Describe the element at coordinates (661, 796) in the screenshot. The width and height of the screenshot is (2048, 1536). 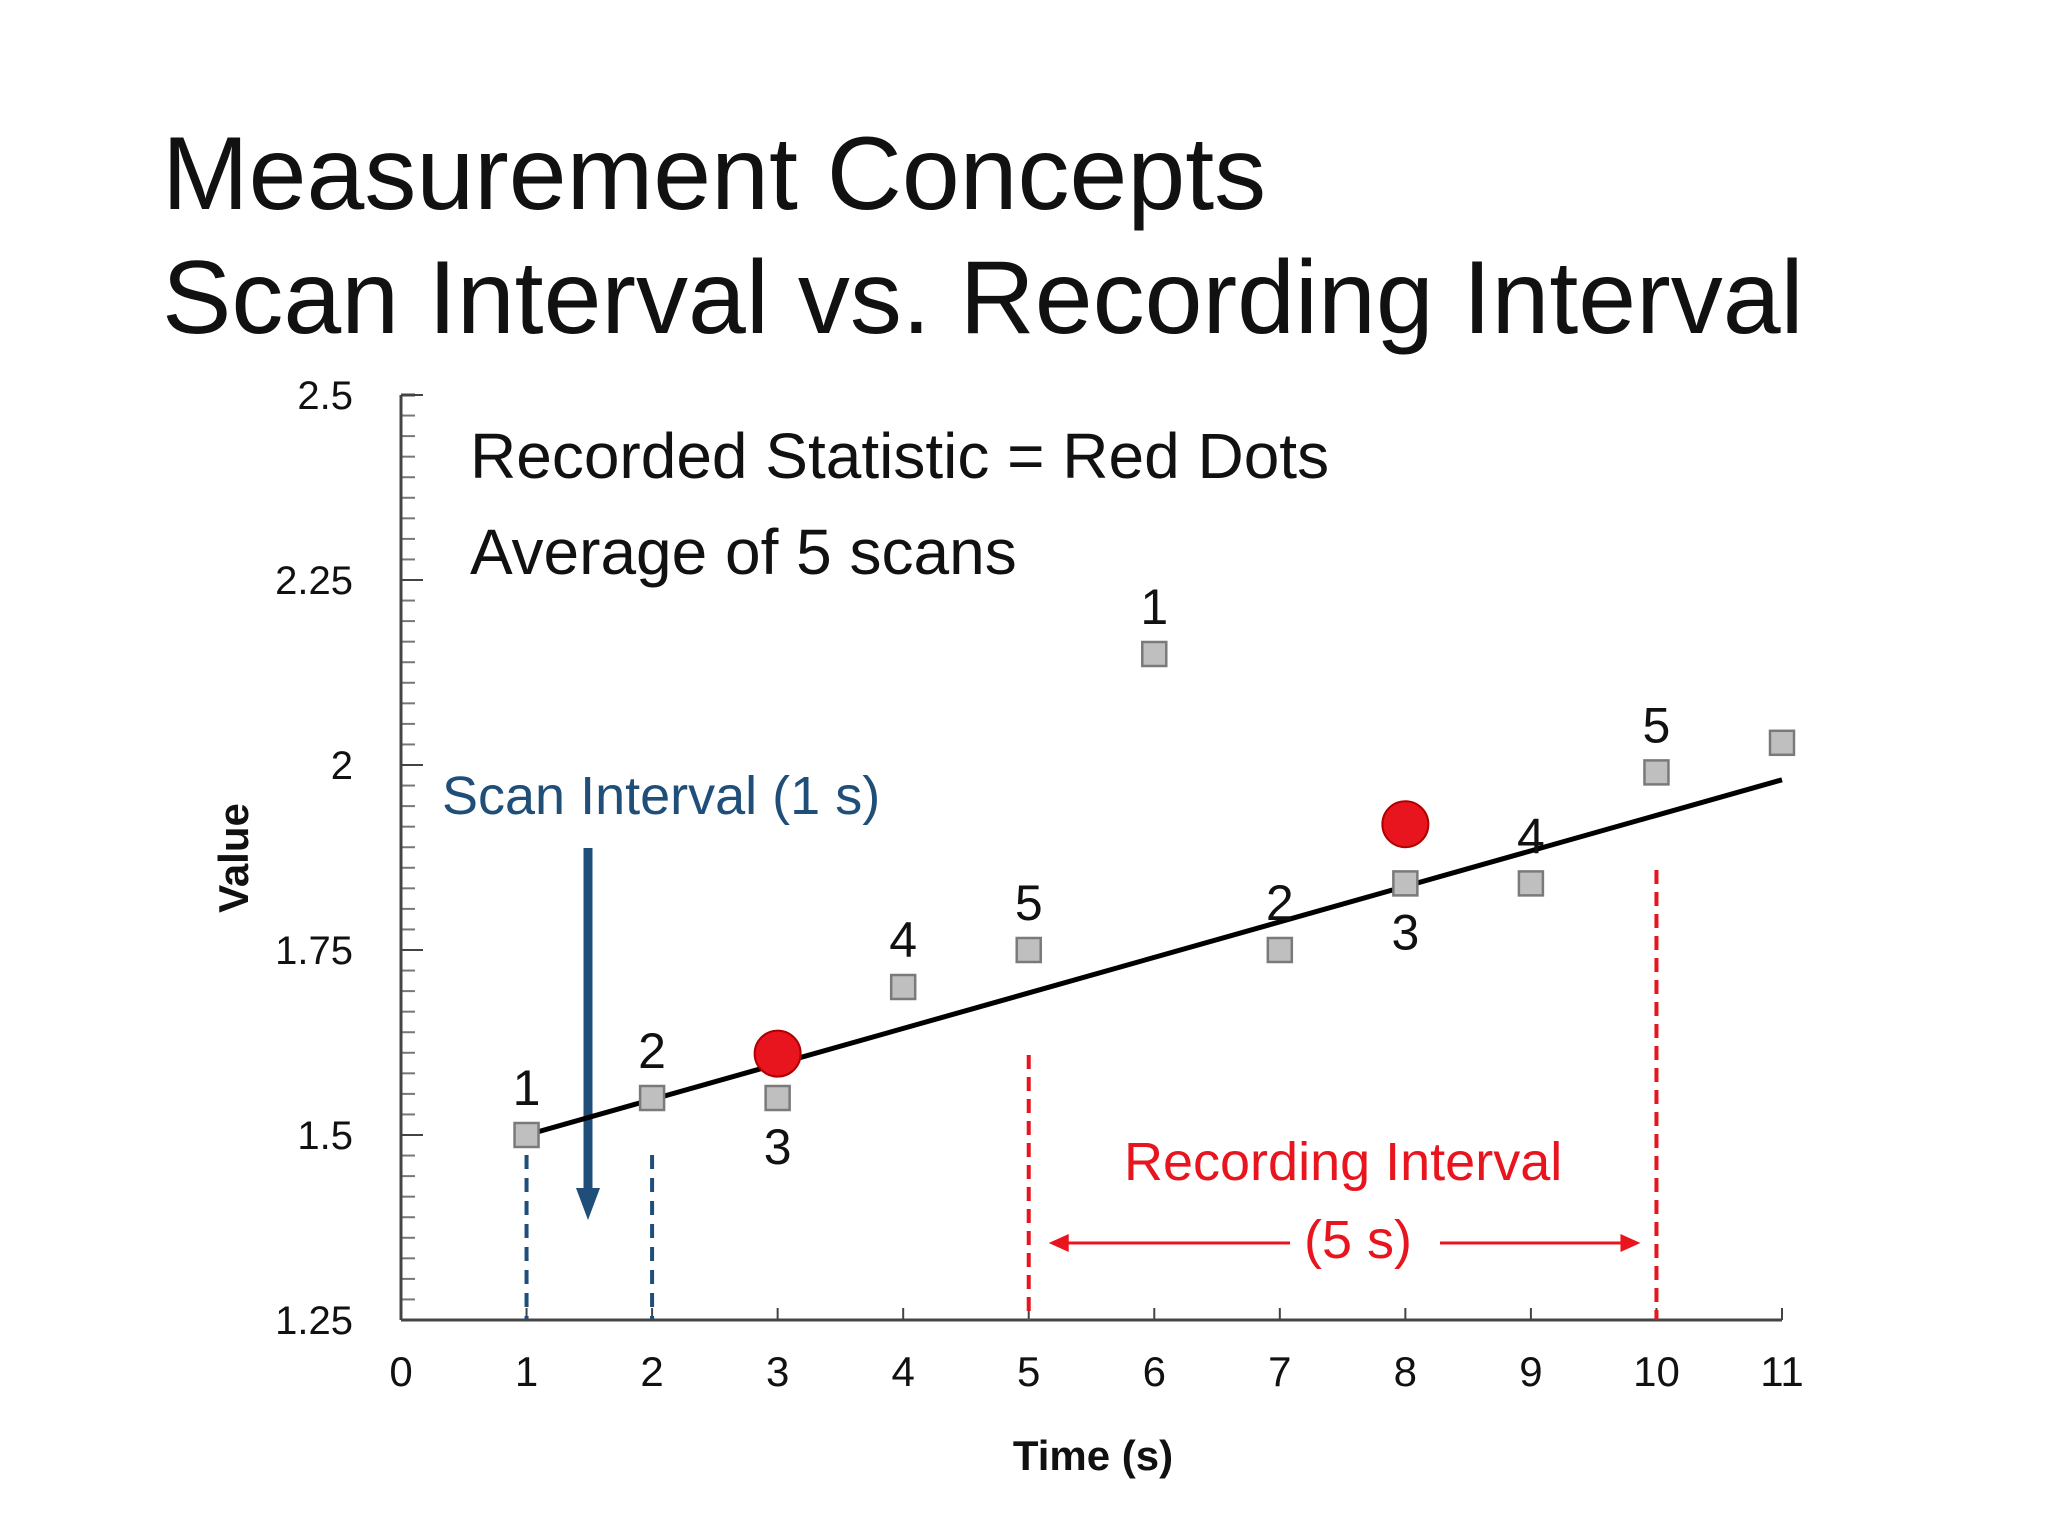
I see `scan-interval-label: Scan Interval (1 s)` at that location.